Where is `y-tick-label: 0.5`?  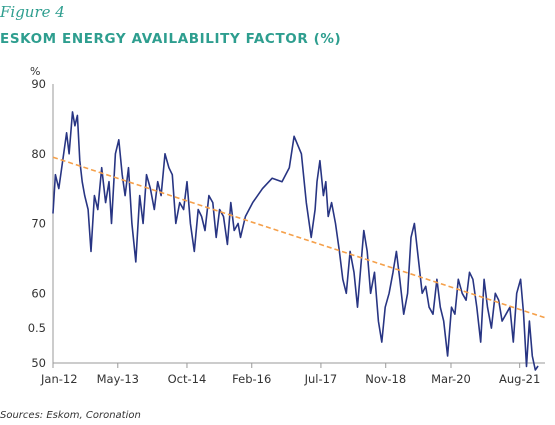
y-tick-label: 0.5 is located at coordinates (37, 328).